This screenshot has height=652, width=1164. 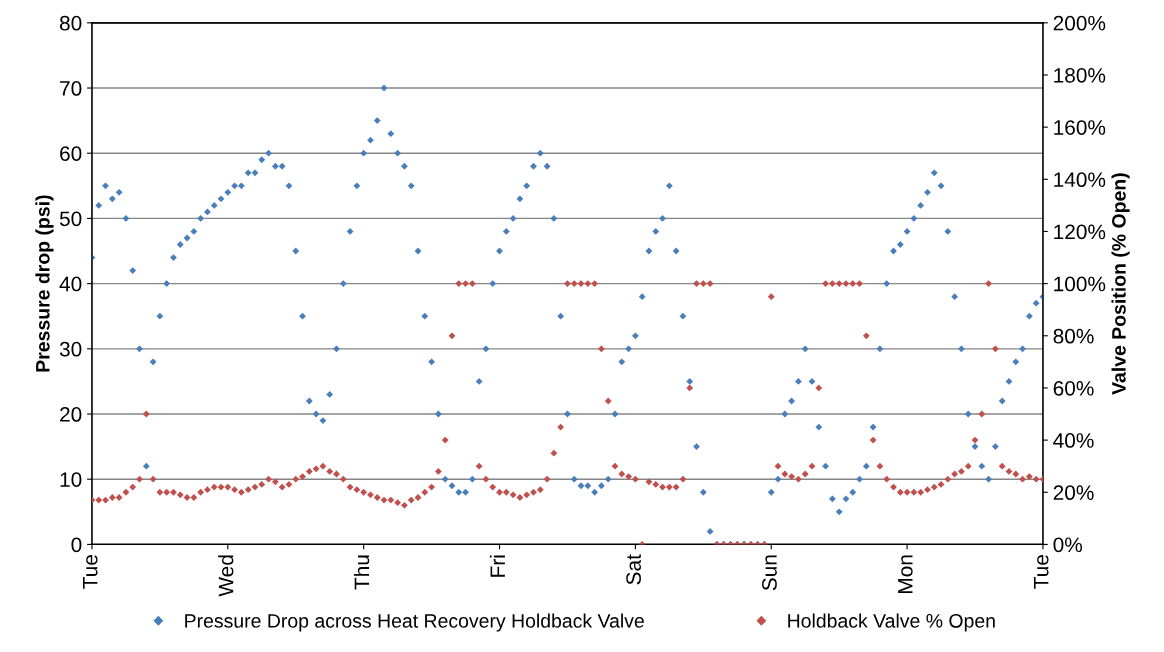 What do you see at coordinates (71, 88) in the screenshot?
I see `y-tick-label: 70` at bounding box center [71, 88].